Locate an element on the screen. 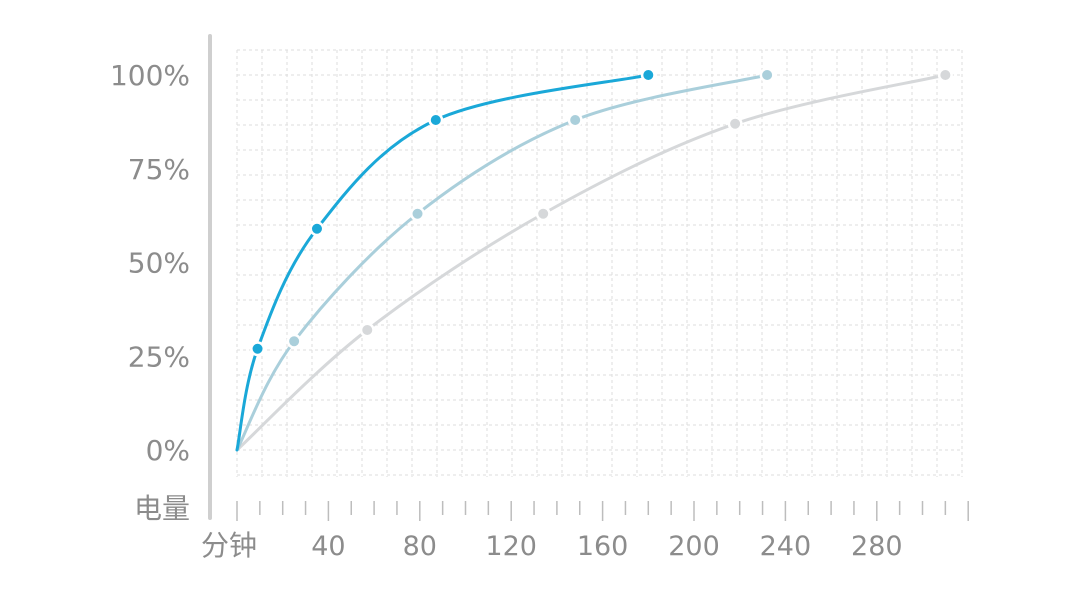 The height and width of the screenshot is (594, 1080). y-tick-label: 50% is located at coordinates (159, 263).